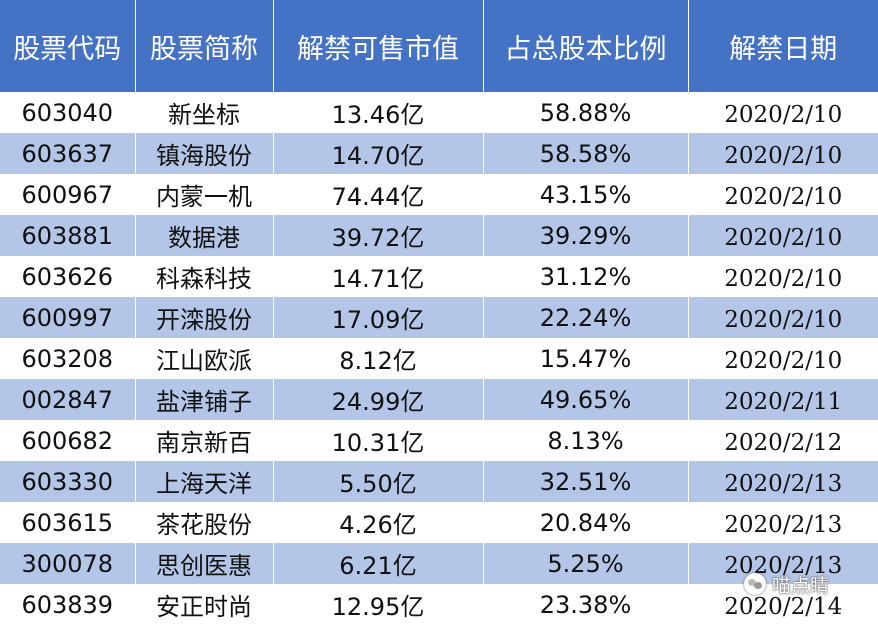 This screenshot has width=878, height=625. Describe the element at coordinates (68, 194) in the screenshot. I see `cell-code: 600967` at that location.